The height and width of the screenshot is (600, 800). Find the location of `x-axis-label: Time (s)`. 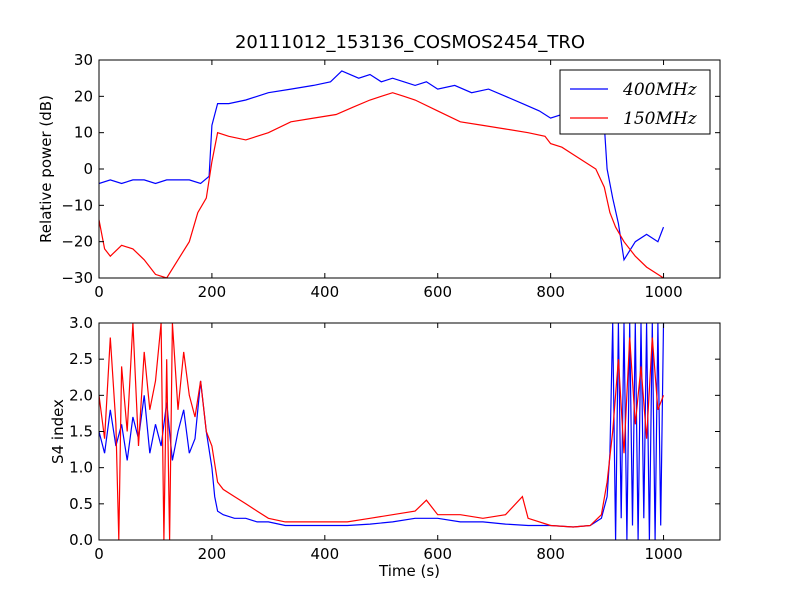

x-axis-label: Time (s) is located at coordinates (409, 571).